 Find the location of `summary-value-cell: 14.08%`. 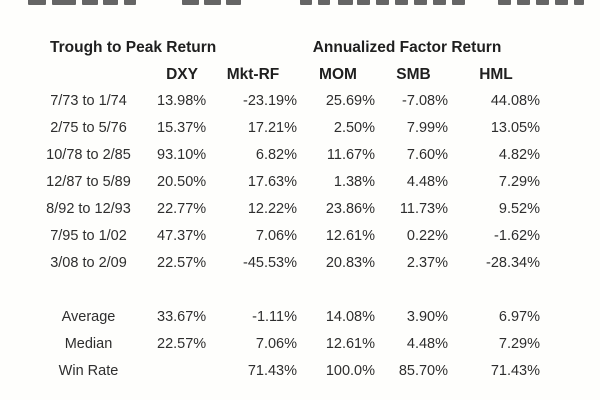

summary-value-cell: 14.08% is located at coordinates (350, 317).